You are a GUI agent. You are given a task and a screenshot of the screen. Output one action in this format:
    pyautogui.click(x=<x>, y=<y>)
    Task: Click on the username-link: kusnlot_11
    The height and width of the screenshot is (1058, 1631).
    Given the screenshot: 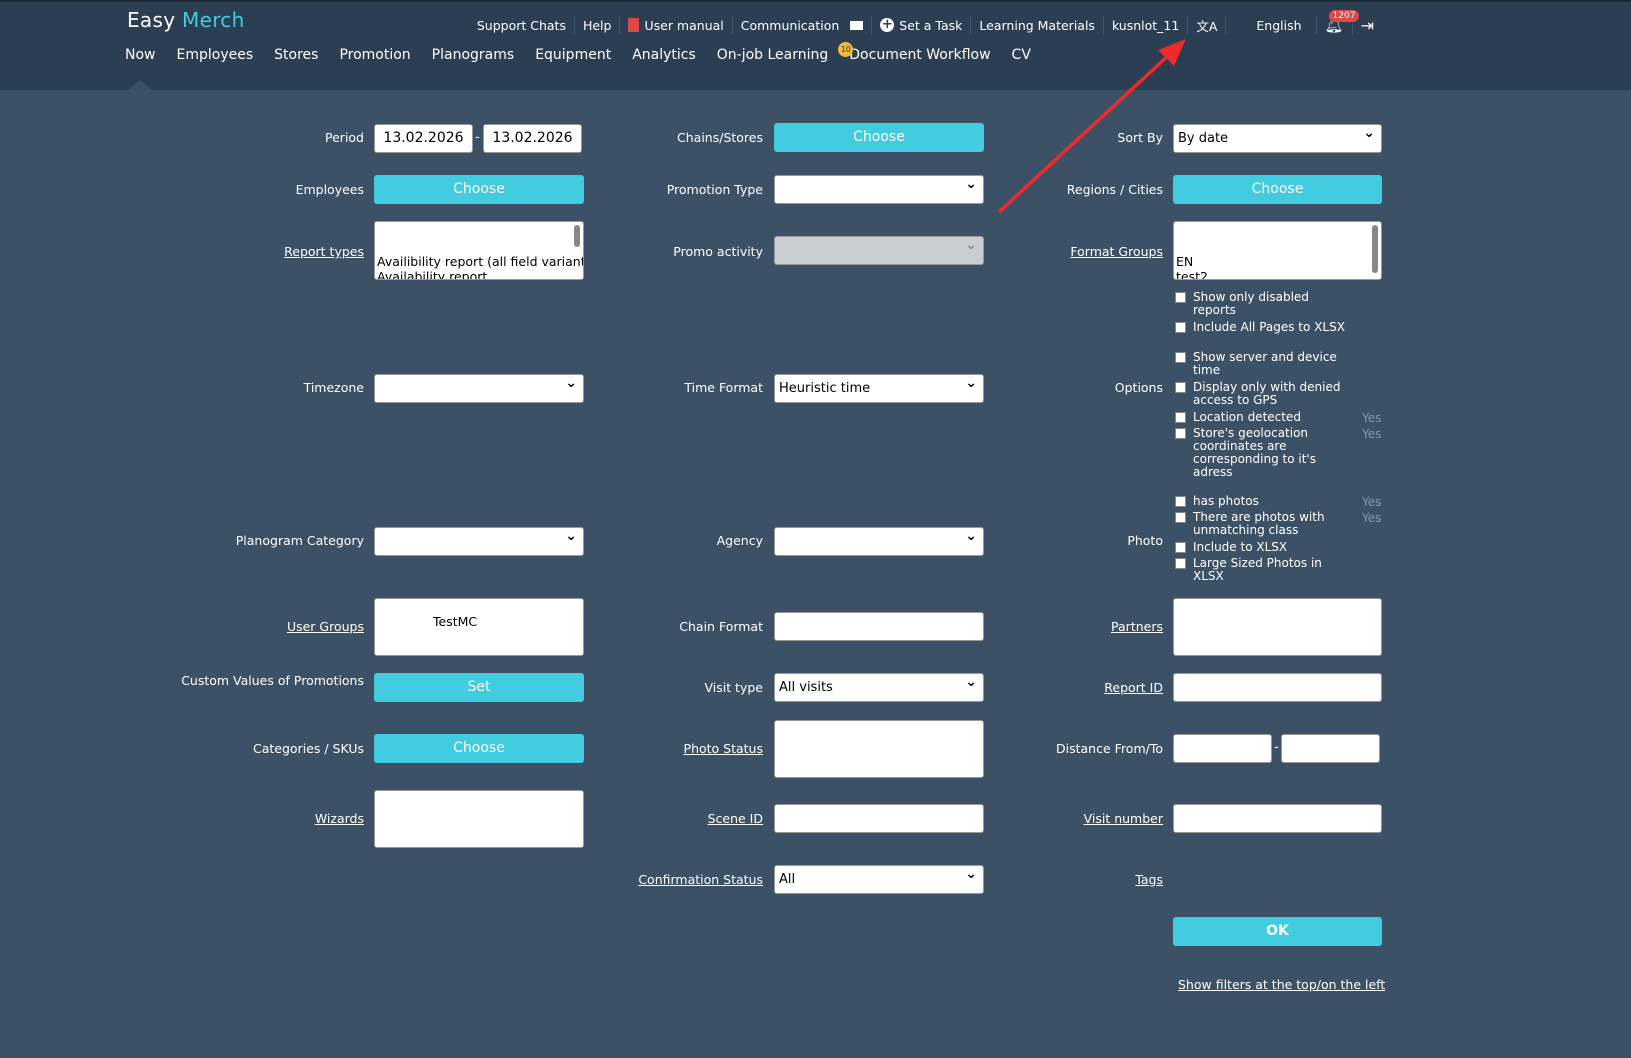 What is the action you would take?
    pyautogui.click(x=1146, y=25)
    